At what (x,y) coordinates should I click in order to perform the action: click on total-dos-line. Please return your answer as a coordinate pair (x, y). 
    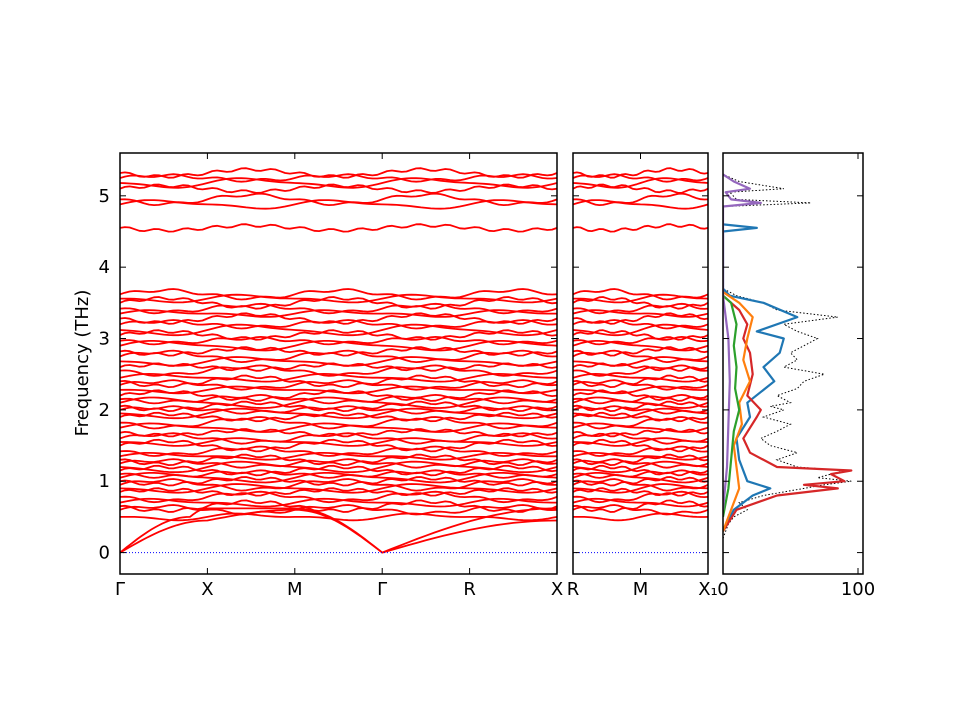
    Looking at the image, I should click on (787, 356).